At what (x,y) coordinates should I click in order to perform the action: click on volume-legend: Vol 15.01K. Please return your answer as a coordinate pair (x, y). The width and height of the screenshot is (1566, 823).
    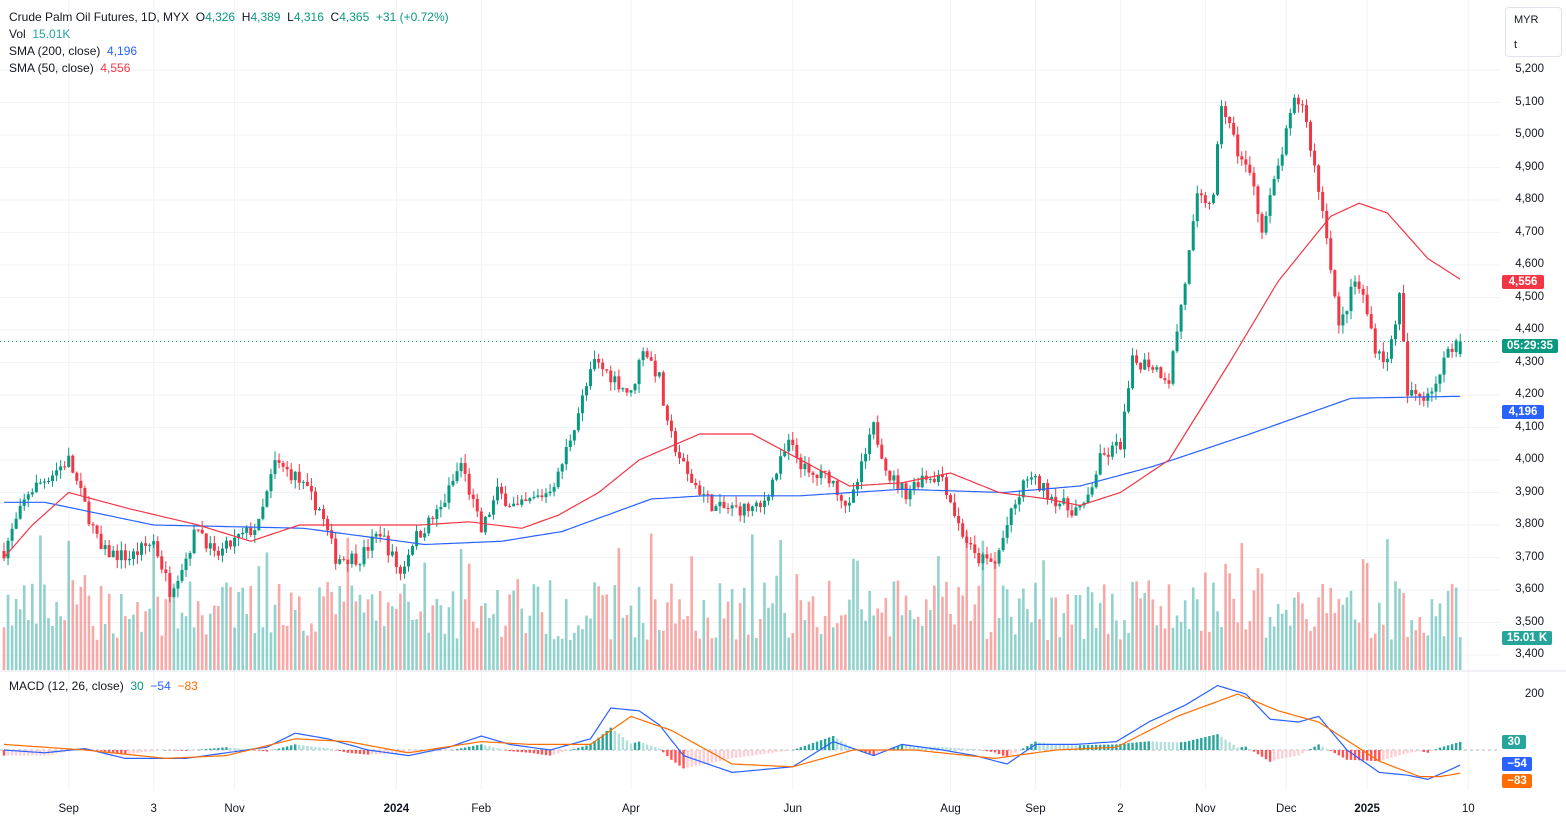
    Looking at the image, I should click on (39, 34).